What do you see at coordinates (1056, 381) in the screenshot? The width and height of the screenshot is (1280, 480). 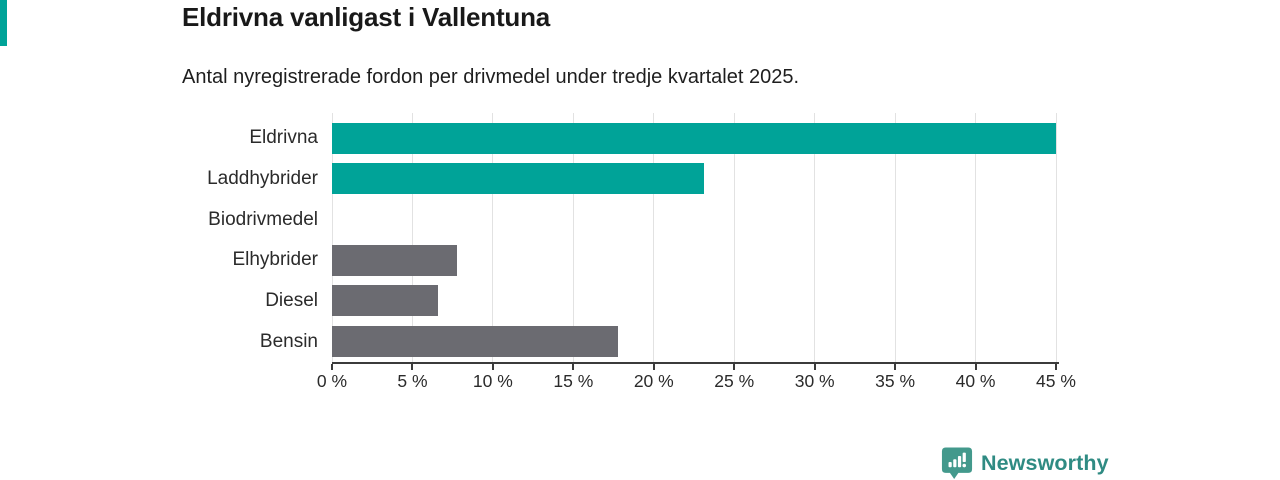 I see `x-tick-label: 45 %` at bounding box center [1056, 381].